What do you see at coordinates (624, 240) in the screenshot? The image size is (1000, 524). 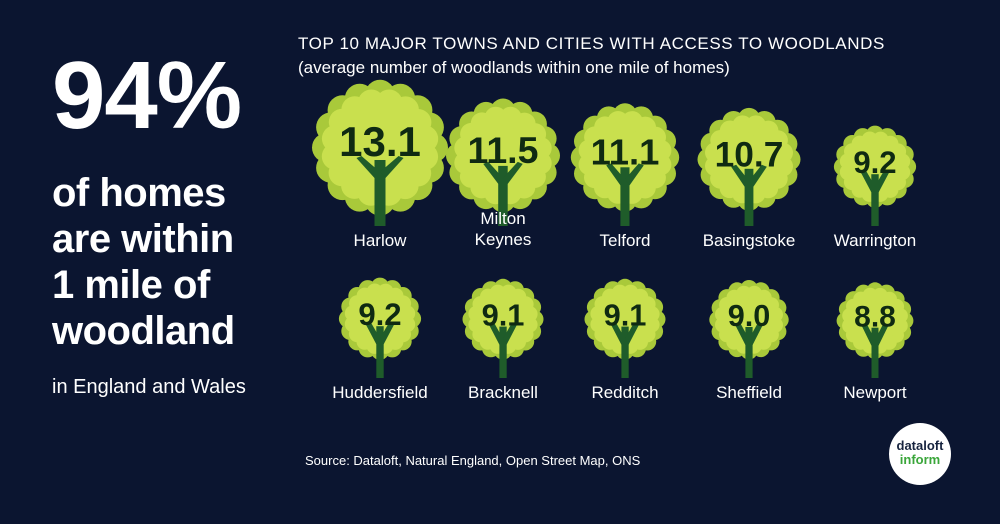 I see `city-label: Telford` at bounding box center [624, 240].